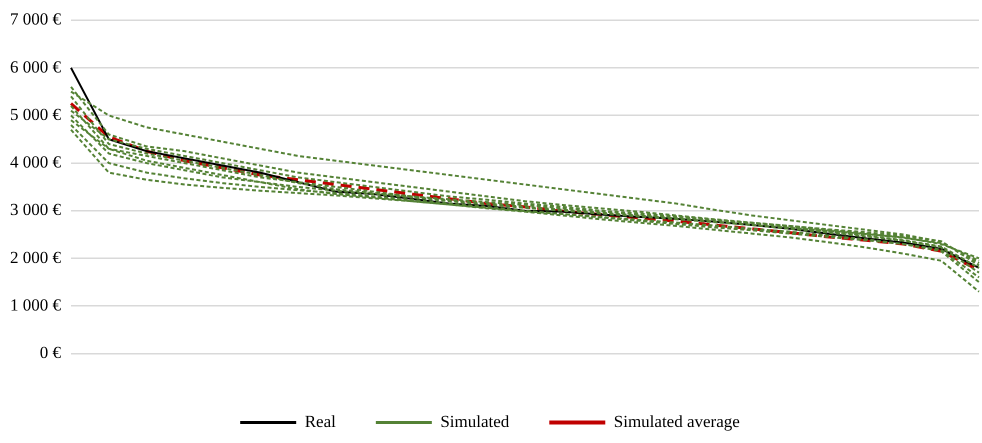 The width and height of the screenshot is (982, 443). What do you see at coordinates (36, 210) in the screenshot?
I see `y-tick-label: 3 000 €` at bounding box center [36, 210].